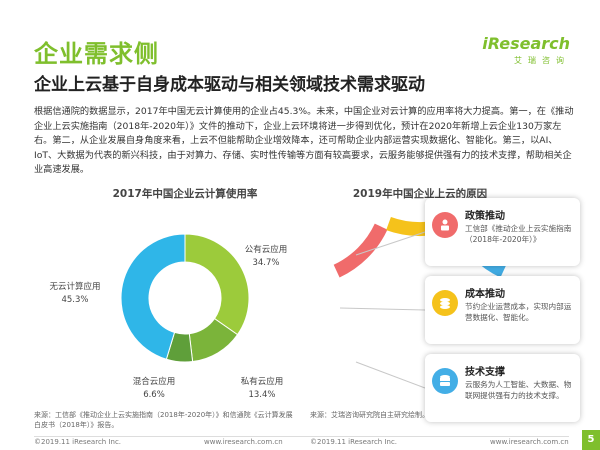 This screenshot has width=600, height=450. Describe the element at coordinates (369, 415) in the screenshot. I see `source-right: 来源：艾瑞咨询研究院自主研究绘制。` at that location.